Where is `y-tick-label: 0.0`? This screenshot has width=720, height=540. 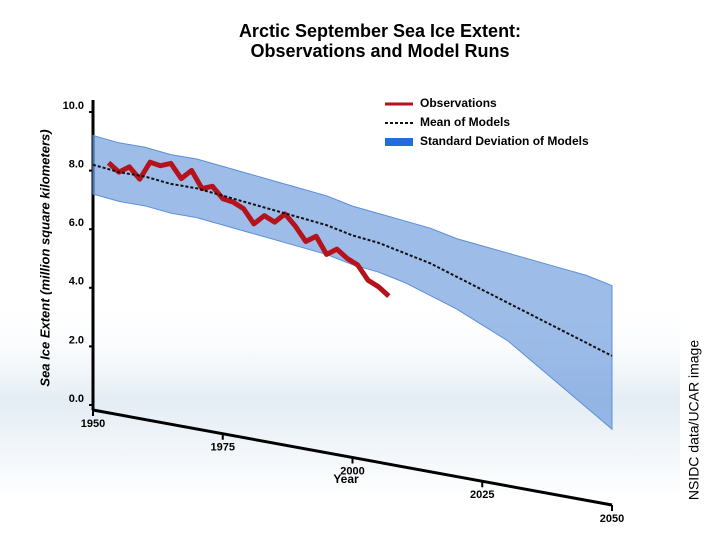 y-tick-label: 0.0 is located at coordinates (76, 399).